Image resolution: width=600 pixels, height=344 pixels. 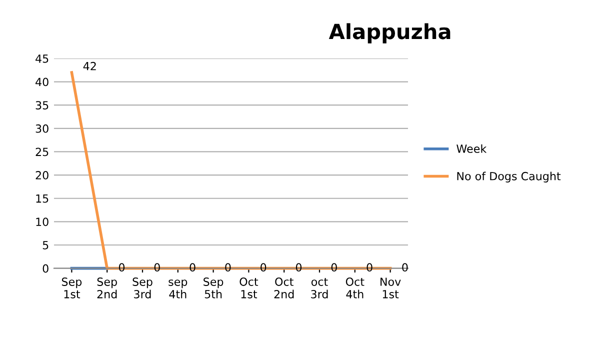 I want to click on y-tick-label: 20, so click(x=42, y=175).